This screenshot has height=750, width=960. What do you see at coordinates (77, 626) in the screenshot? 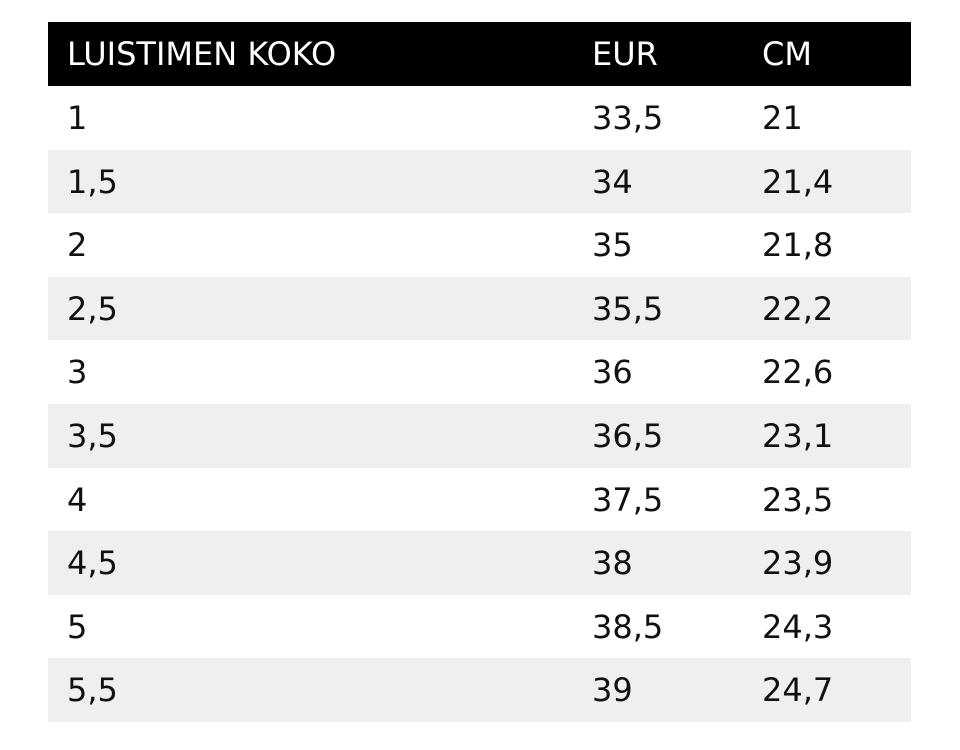
I see `table-cell: 5` at bounding box center [77, 626].